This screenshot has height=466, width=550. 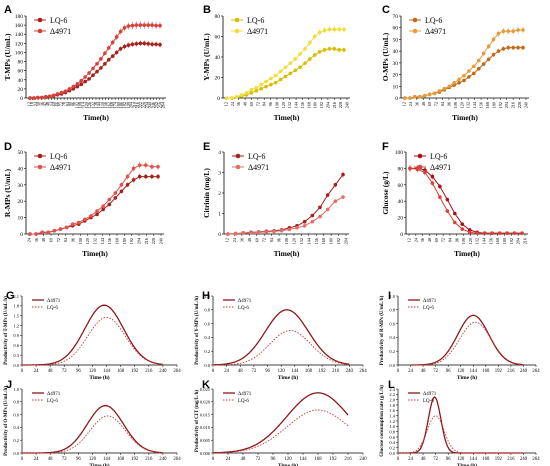 I want to click on x-tick-label: 48, so click(x=423, y=459).